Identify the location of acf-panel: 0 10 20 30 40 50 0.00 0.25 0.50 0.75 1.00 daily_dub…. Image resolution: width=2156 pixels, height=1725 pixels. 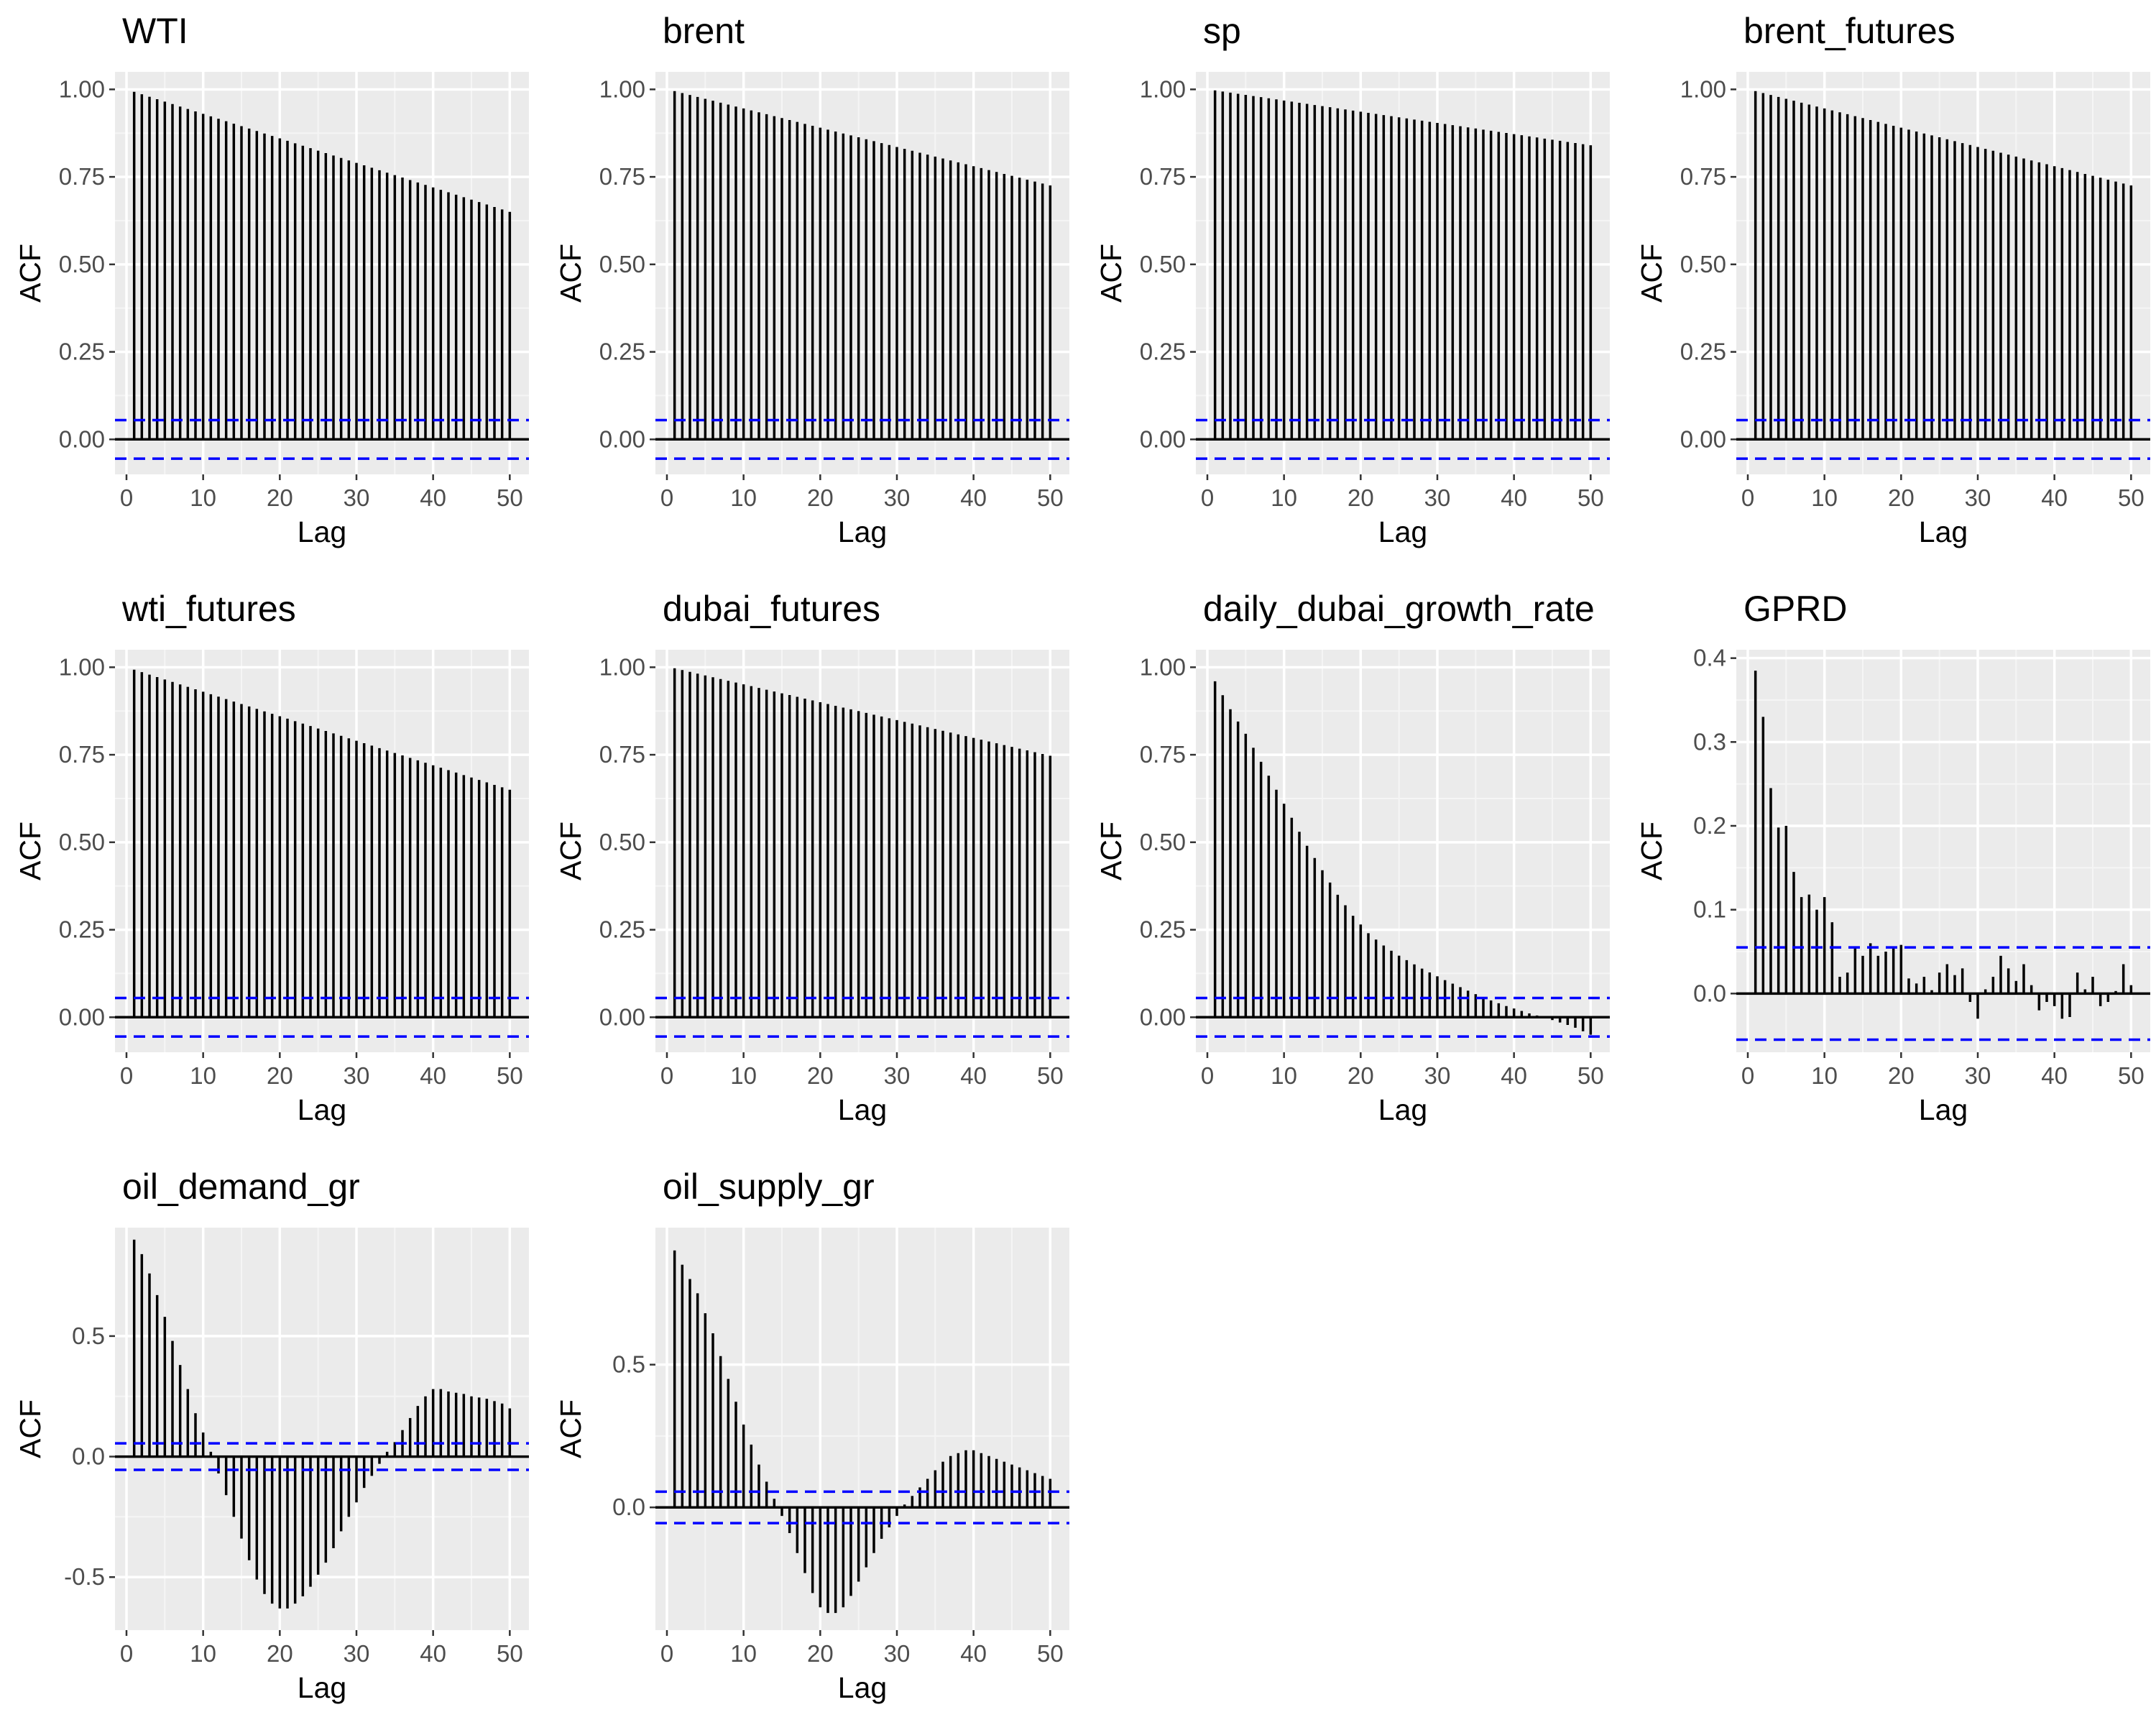
(1352, 857).